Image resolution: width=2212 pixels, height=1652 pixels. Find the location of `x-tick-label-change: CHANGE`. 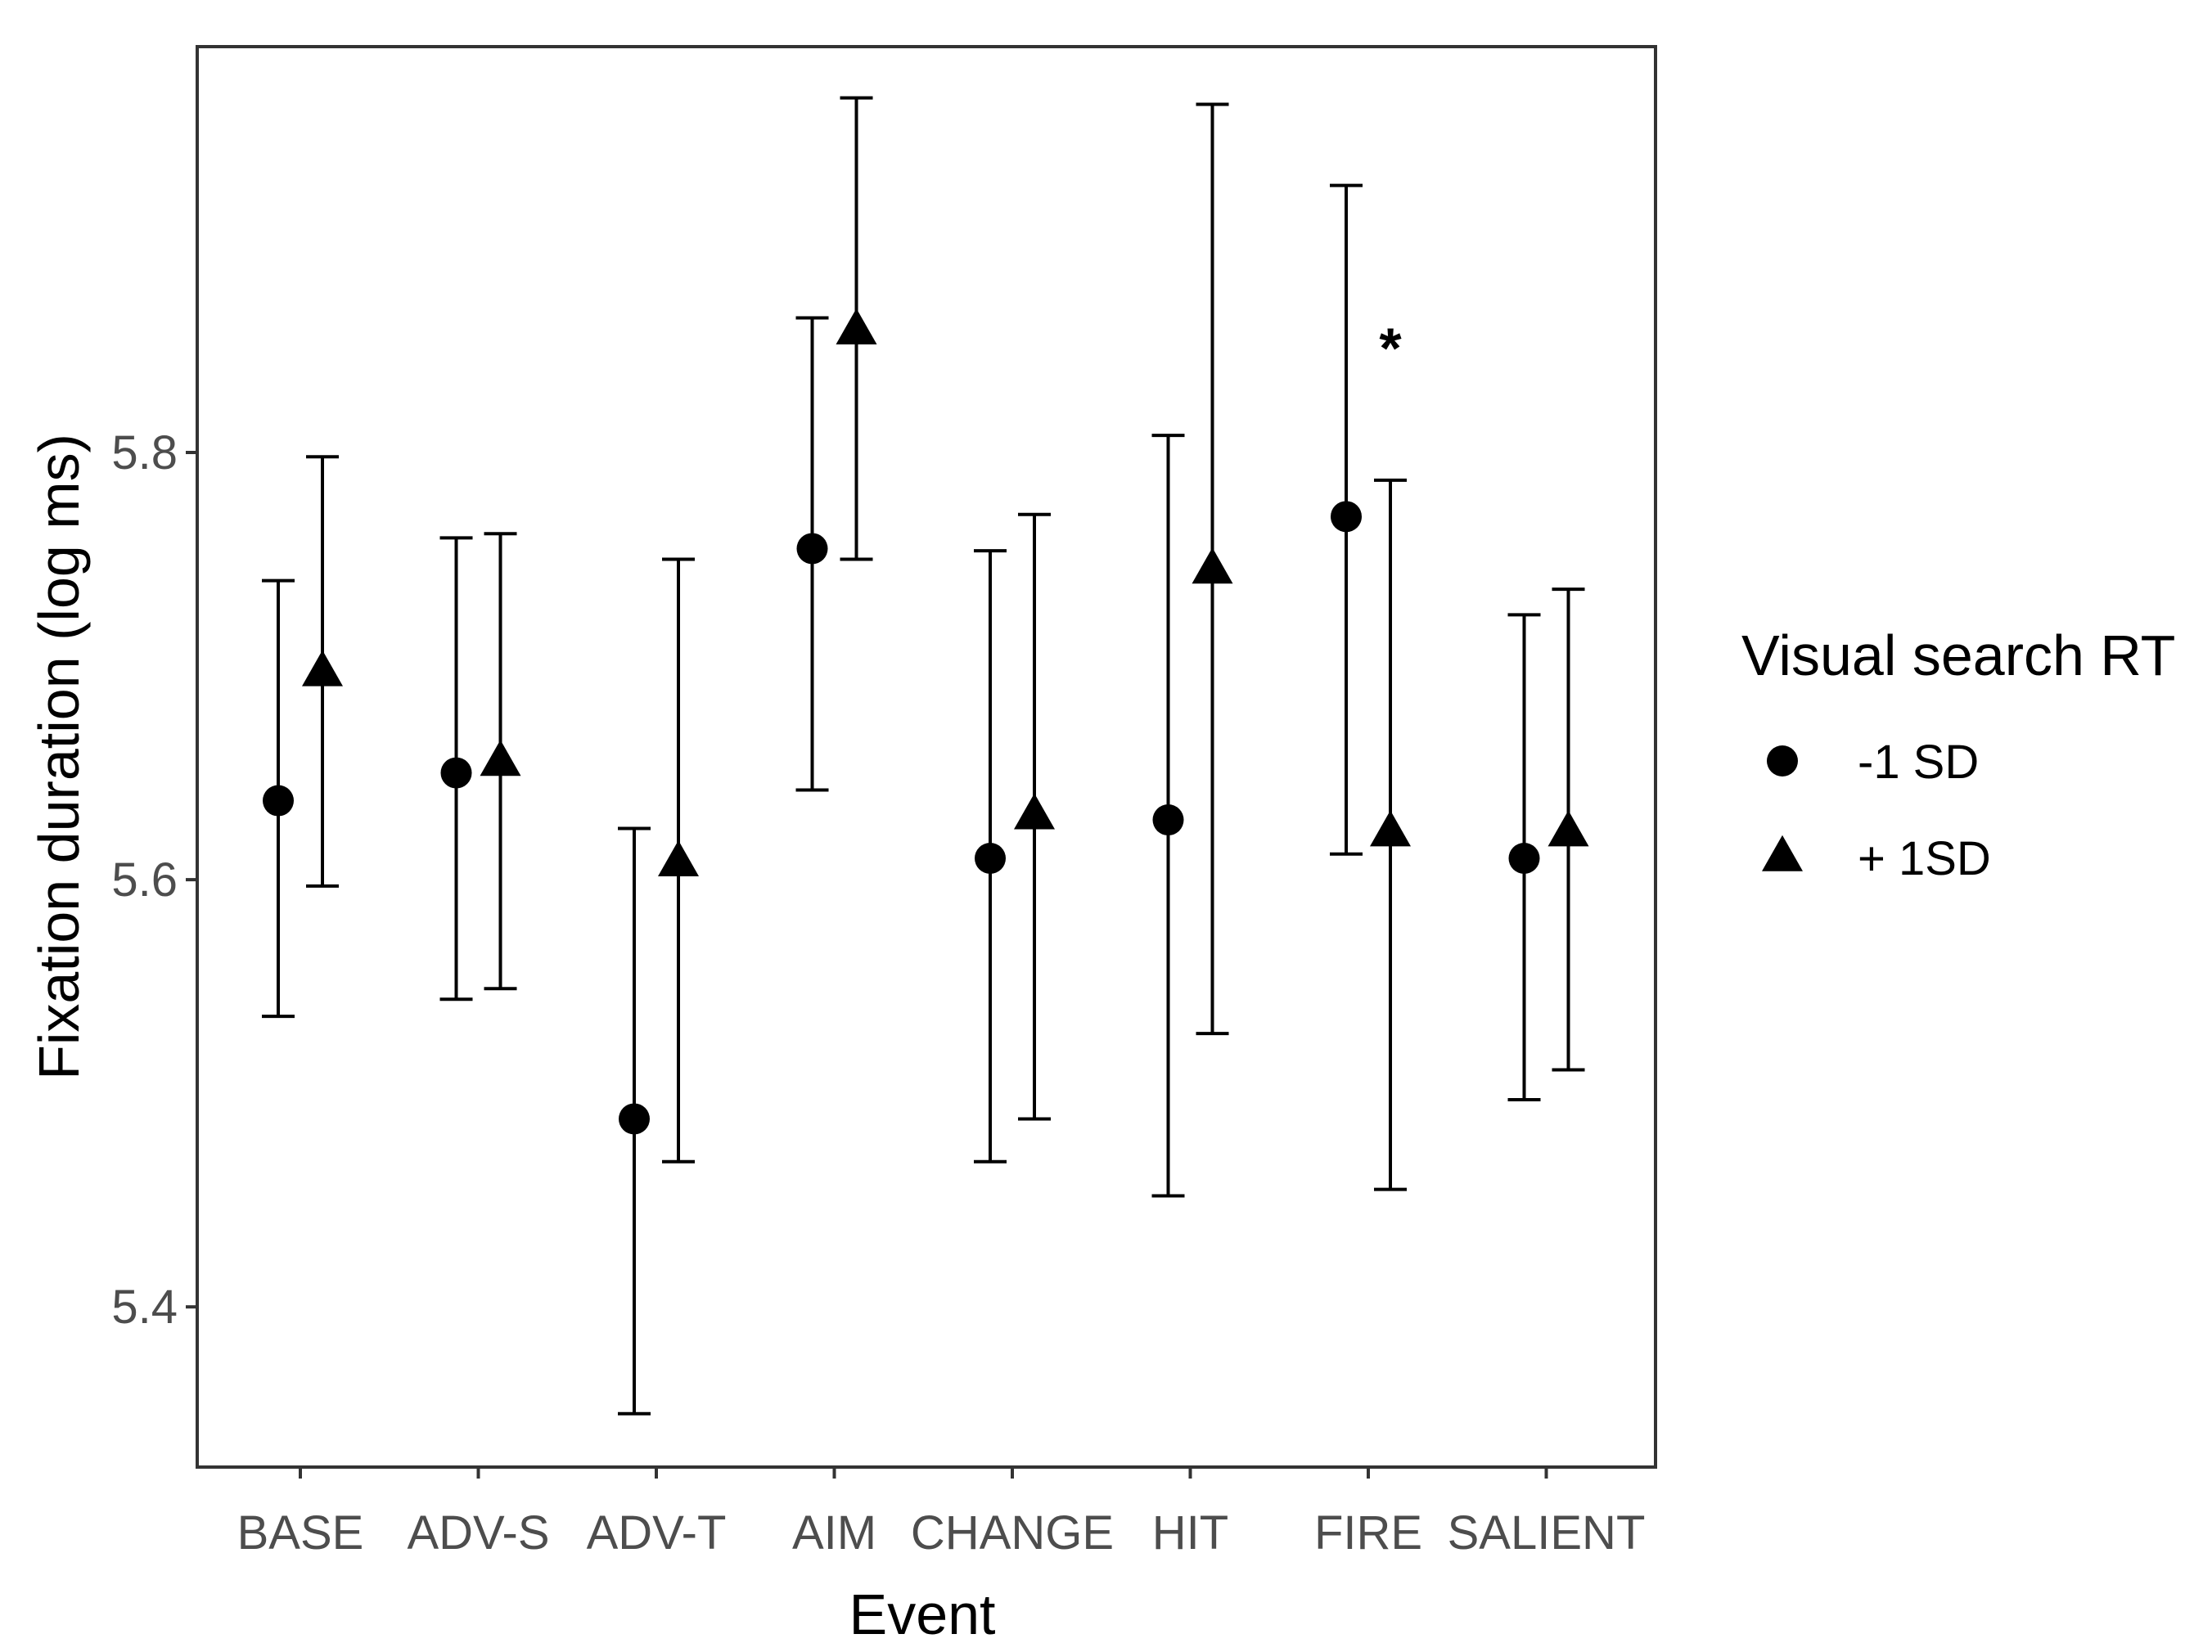

x-tick-label-change: CHANGE is located at coordinates (1012, 1533).